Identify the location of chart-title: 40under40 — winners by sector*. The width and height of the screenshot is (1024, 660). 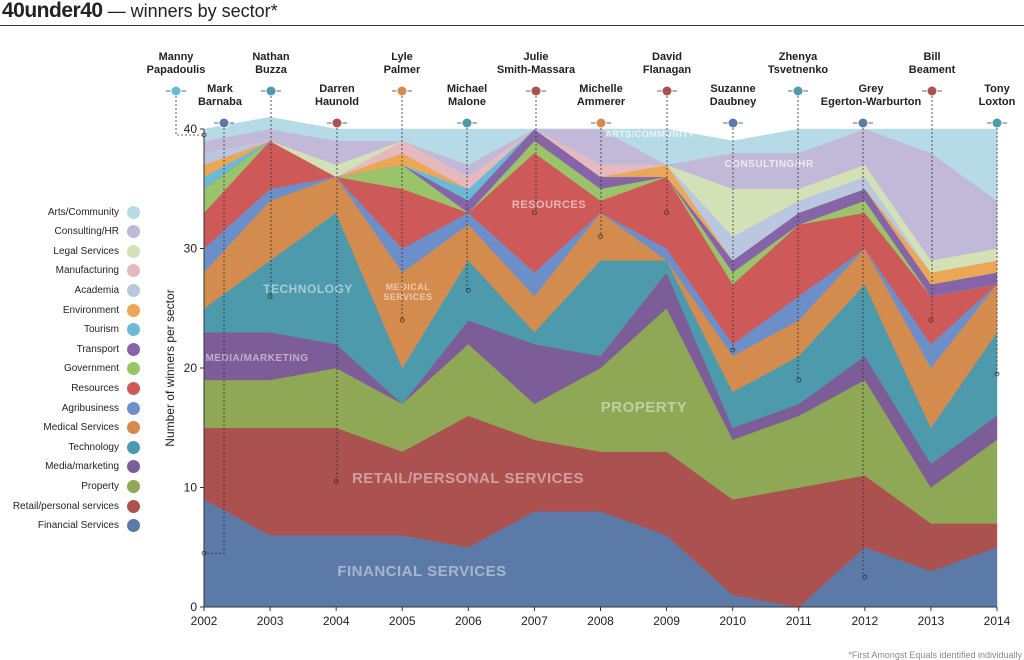
(140, 11).